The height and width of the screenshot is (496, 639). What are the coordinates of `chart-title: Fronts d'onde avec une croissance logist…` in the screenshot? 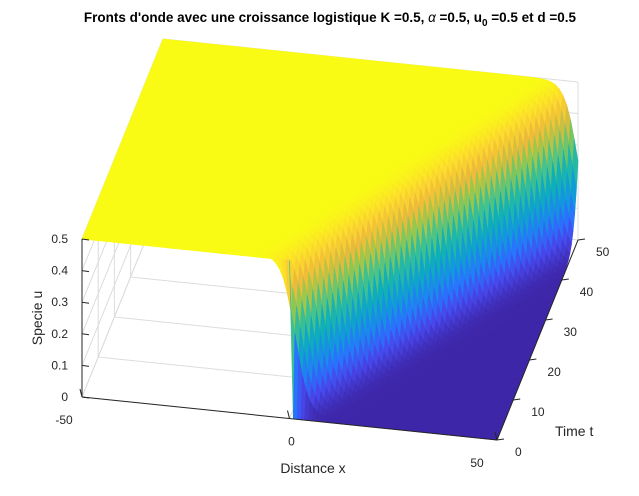 It's located at (330, 19).